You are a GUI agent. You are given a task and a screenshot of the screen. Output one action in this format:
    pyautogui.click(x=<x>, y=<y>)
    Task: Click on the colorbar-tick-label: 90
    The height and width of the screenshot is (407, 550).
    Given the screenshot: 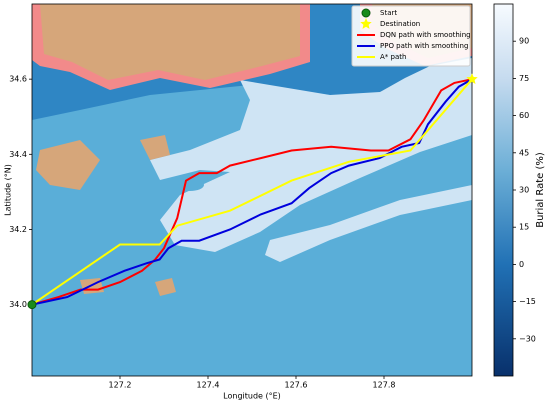 What is the action you would take?
    pyautogui.click(x=524, y=41)
    